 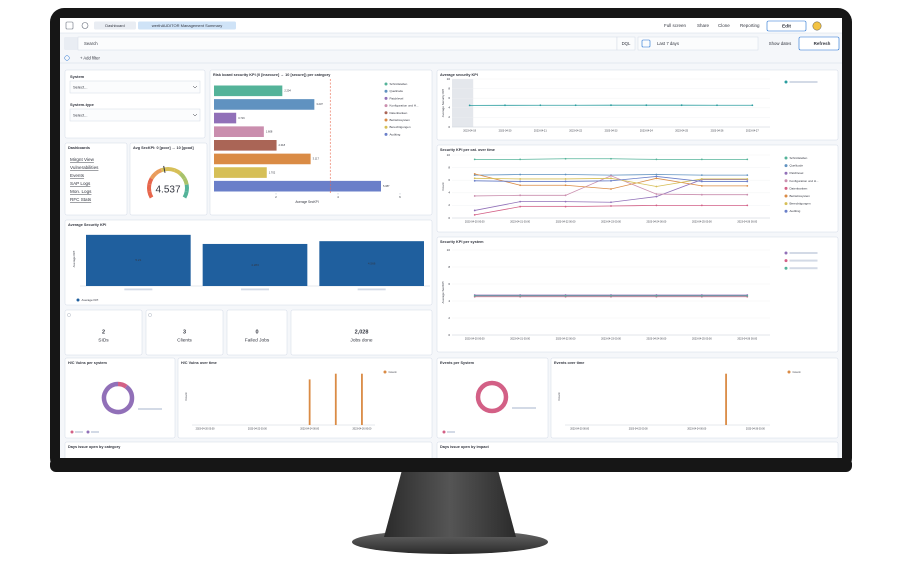 What do you see at coordinates (750, 25) in the screenshot?
I see `nav-action: Reporting` at bounding box center [750, 25].